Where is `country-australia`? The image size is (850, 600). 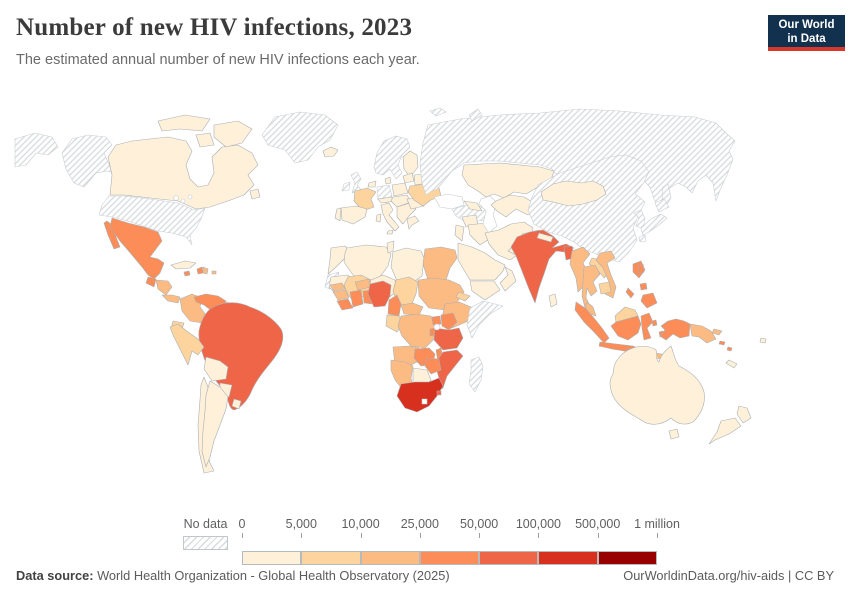
country-australia is located at coordinates (657, 385).